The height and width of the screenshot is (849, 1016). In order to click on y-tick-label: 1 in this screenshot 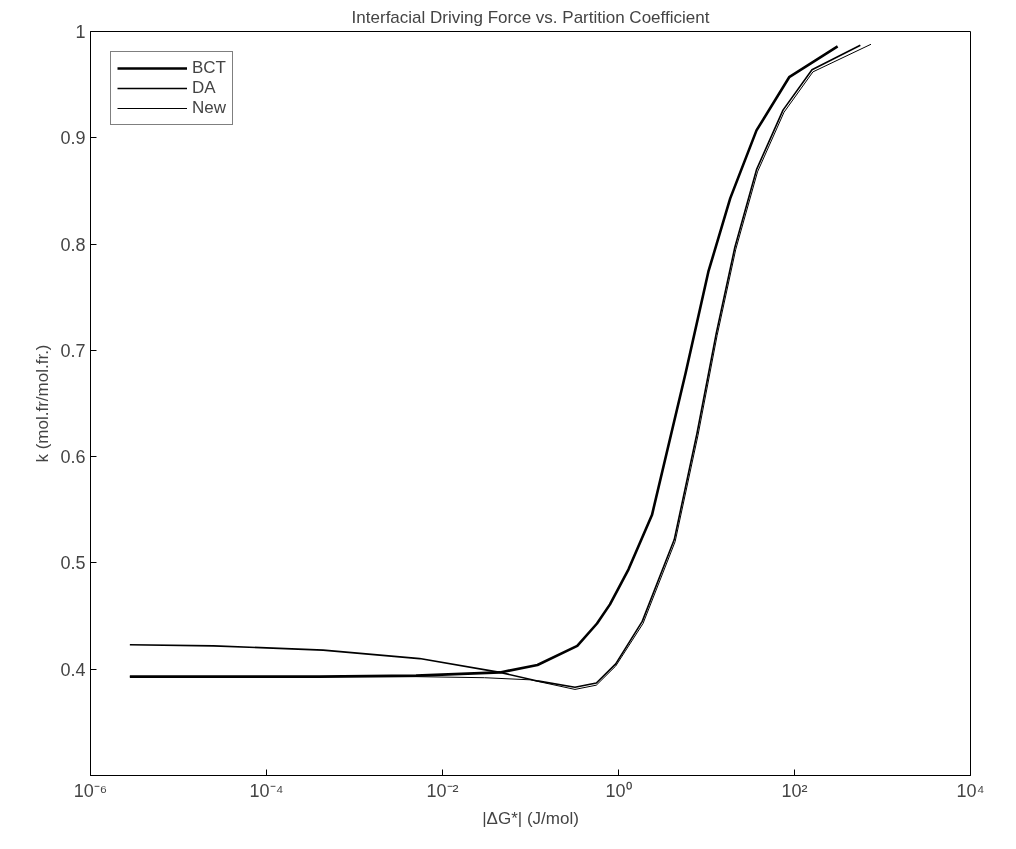, I will do `click(80, 32)`.